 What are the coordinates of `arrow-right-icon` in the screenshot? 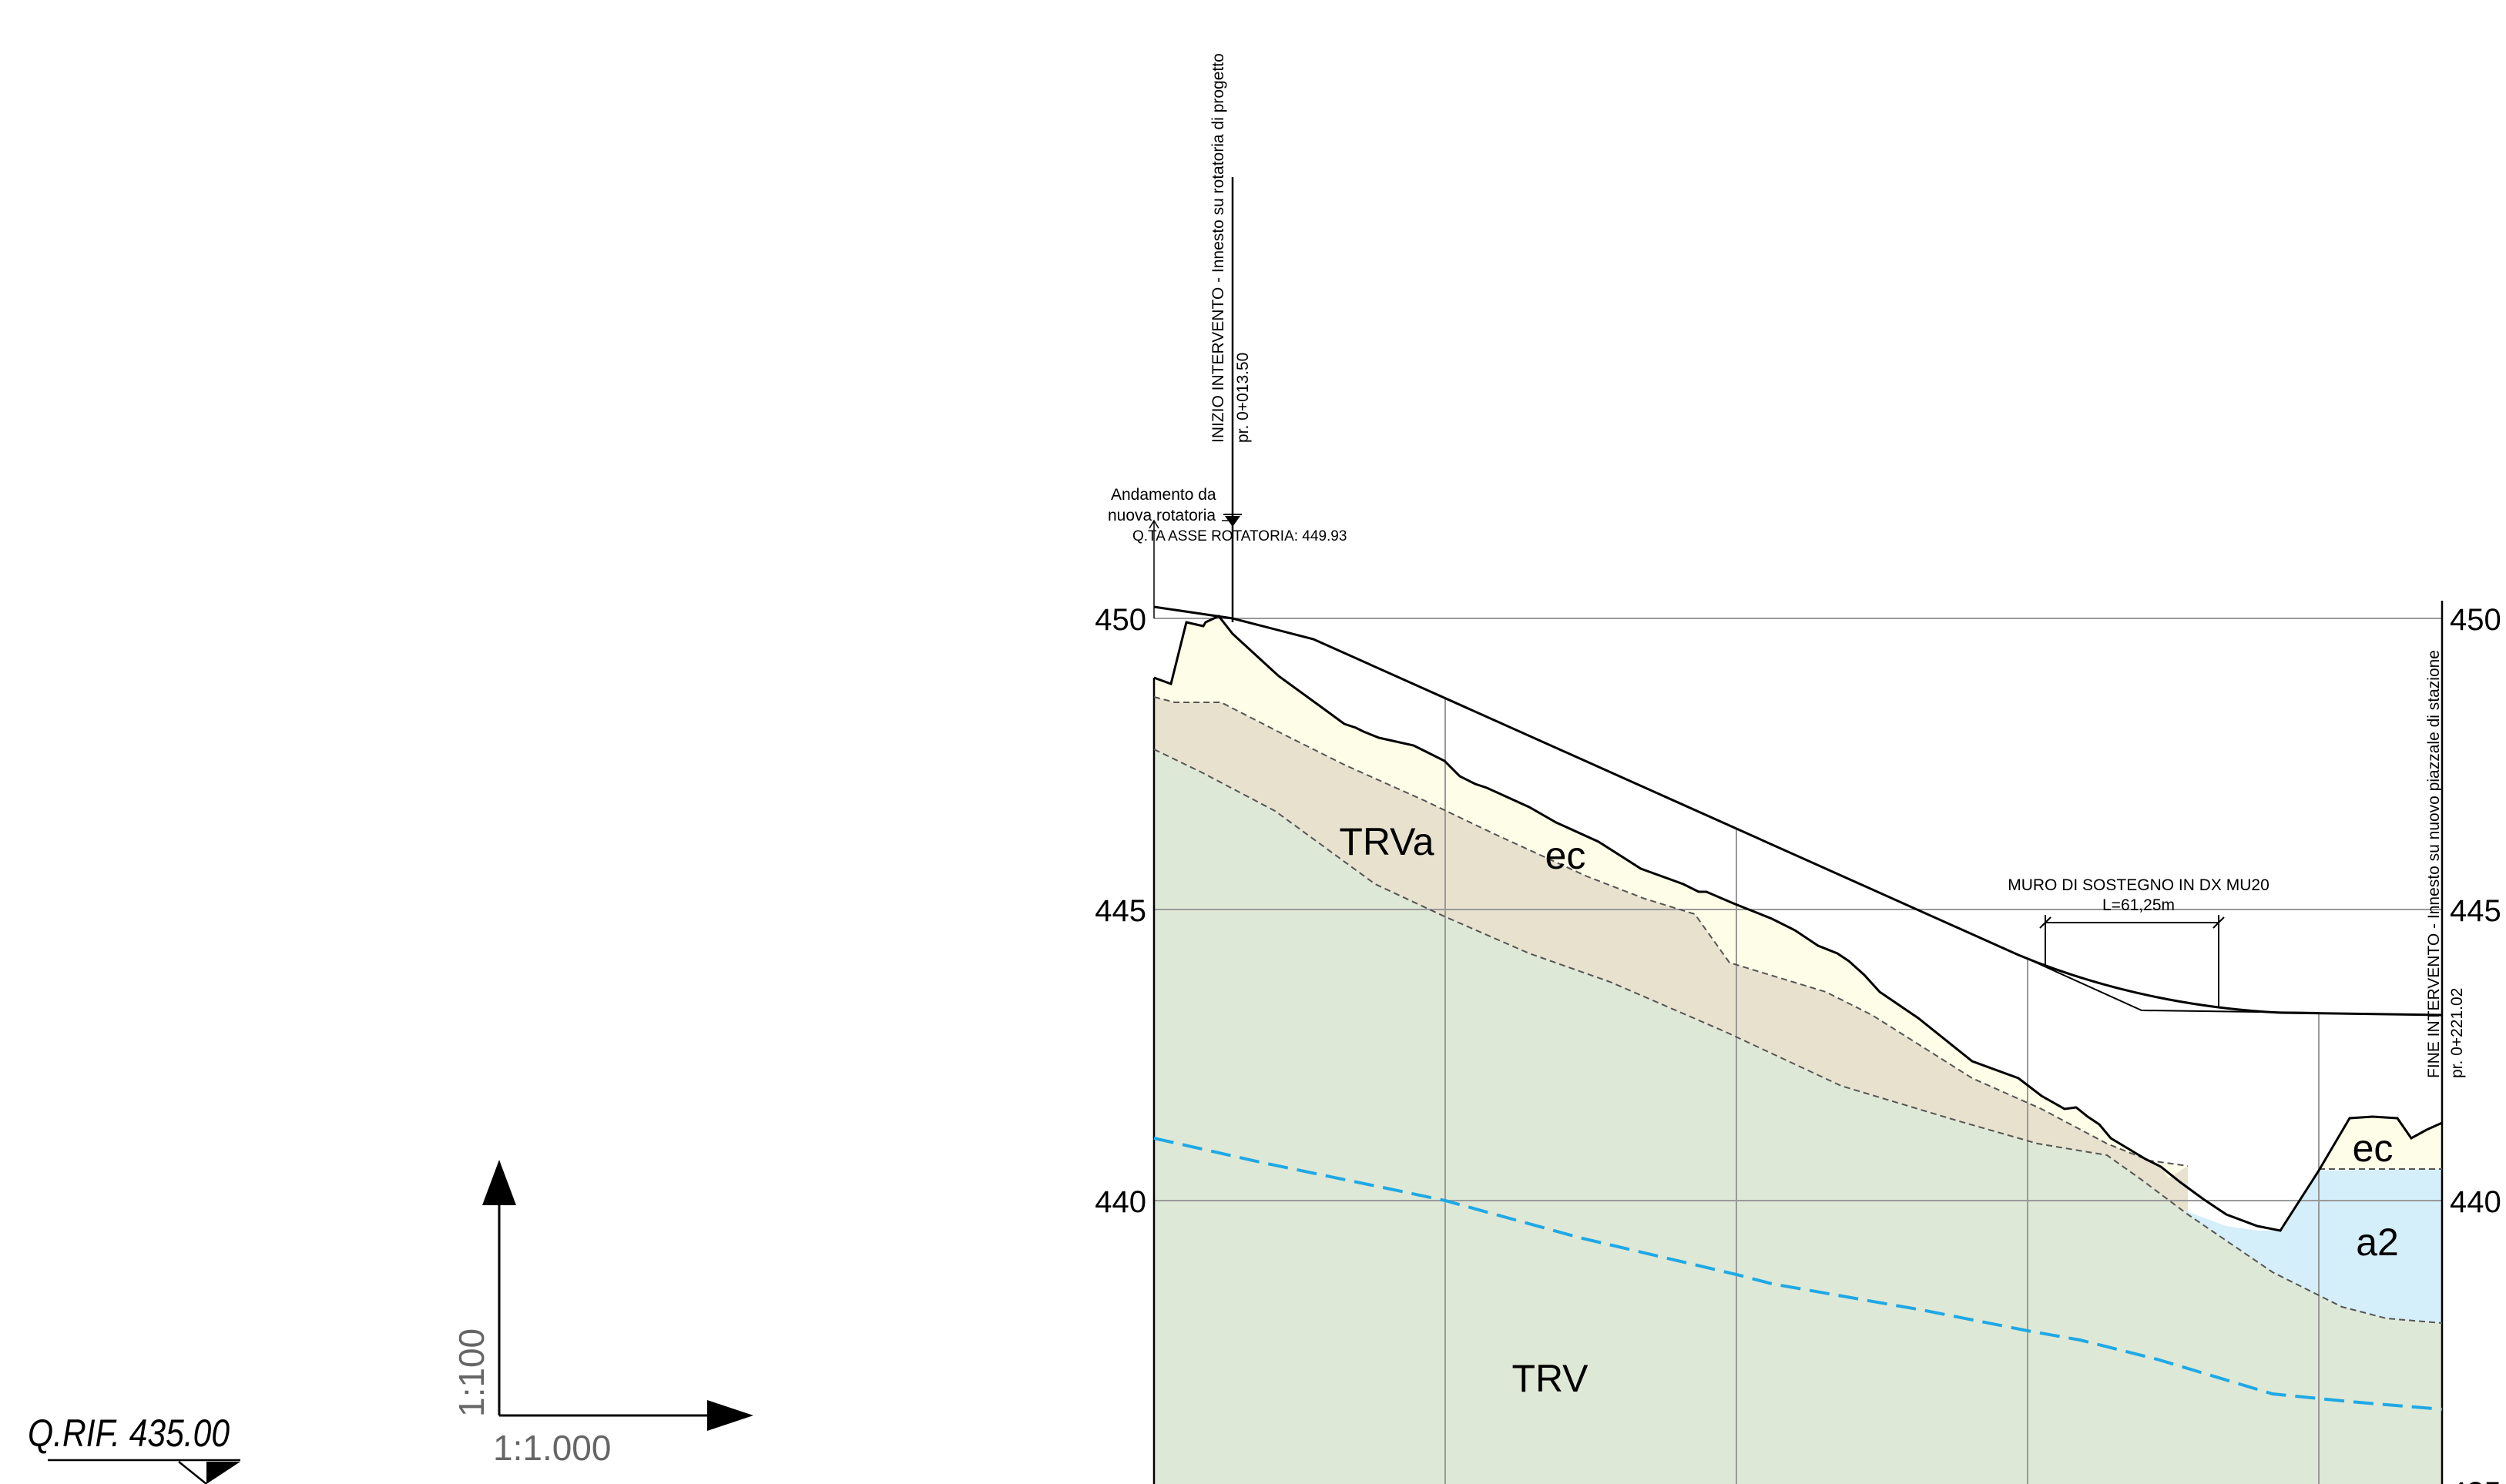 It's located at (730, 1415).